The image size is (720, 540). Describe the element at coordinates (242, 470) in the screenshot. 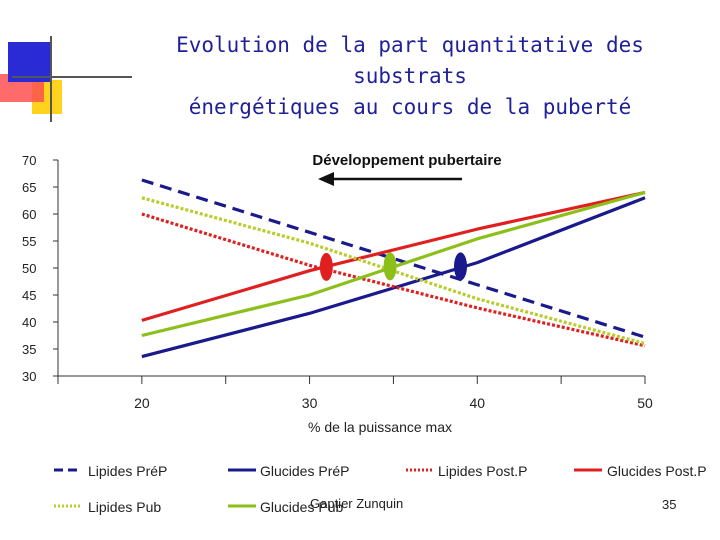

I see `legend-swatch-glucides-prep` at that location.